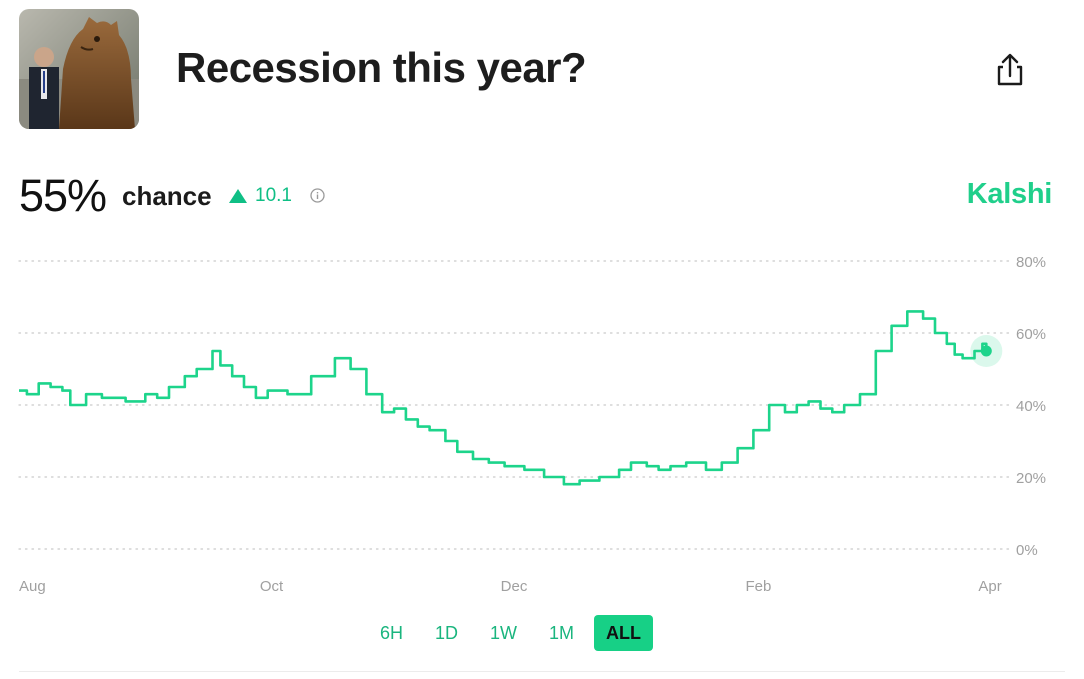 The width and height of the screenshot is (1084, 679). I want to click on tab-all: ALL, so click(624, 633).